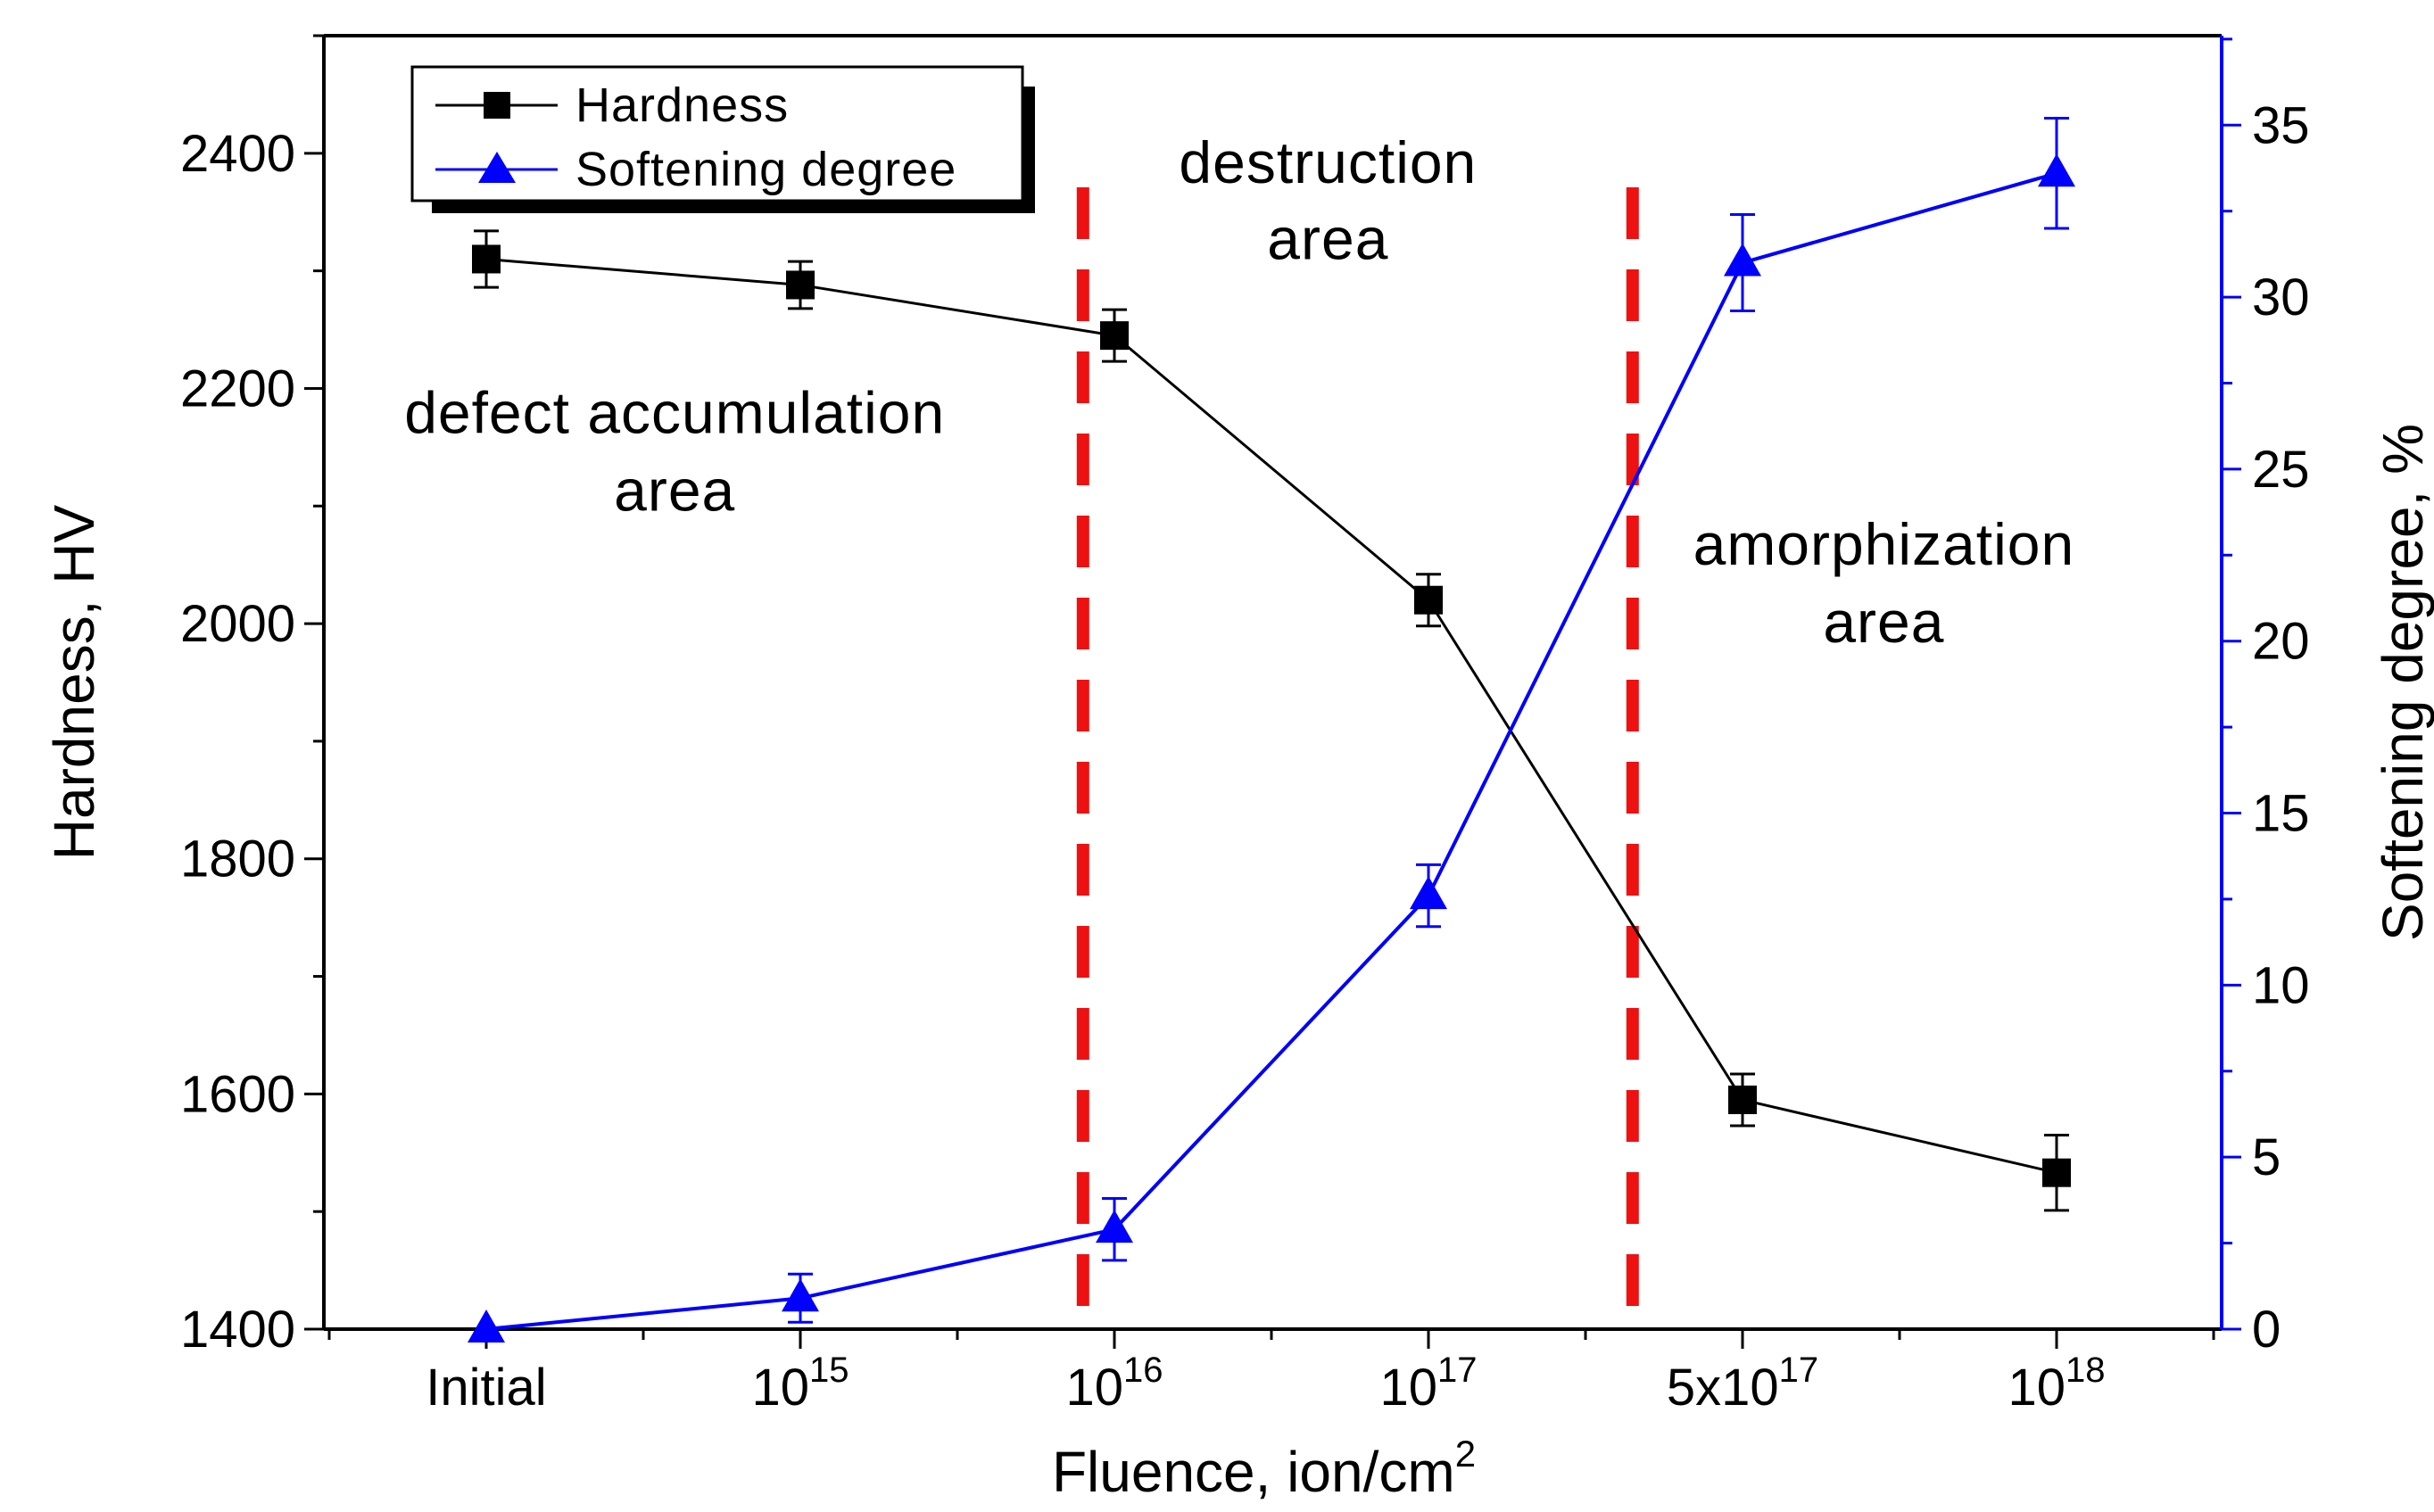 Image resolution: width=2434 pixels, height=1512 pixels. Describe the element at coordinates (674, 413) in the screenshot. I see `region-label: defect accumulation` at that location.